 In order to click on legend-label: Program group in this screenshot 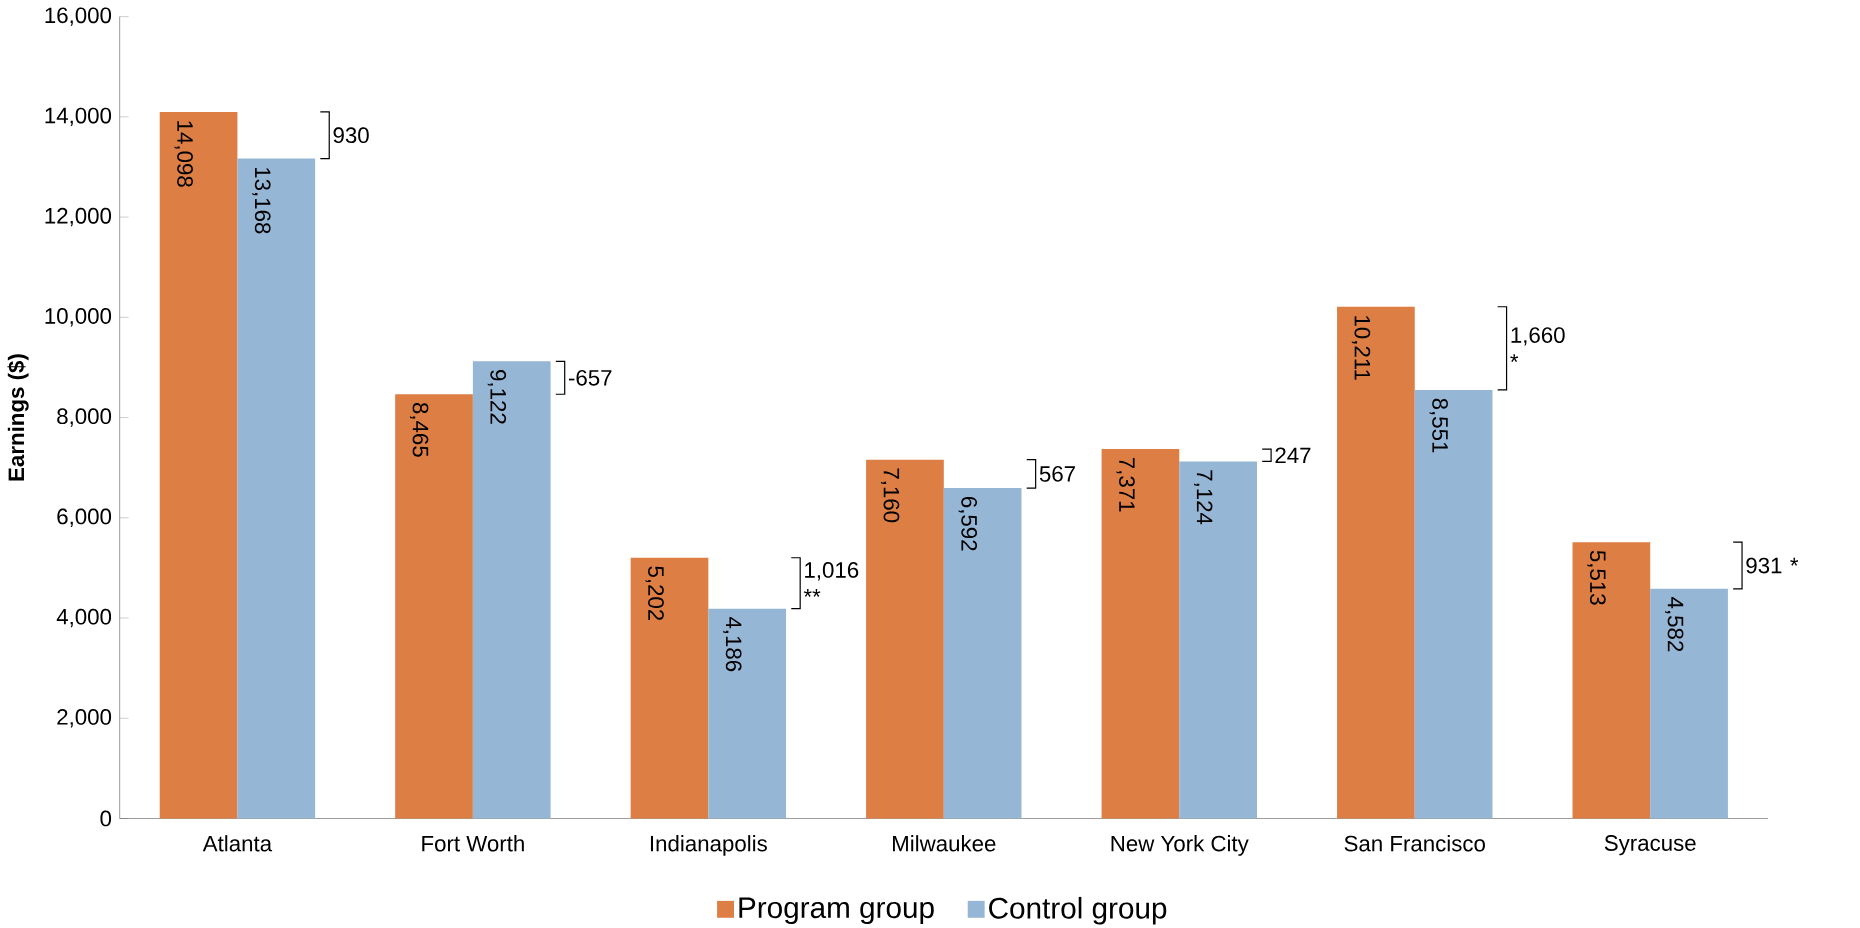, I will do `click(836, 911)`.